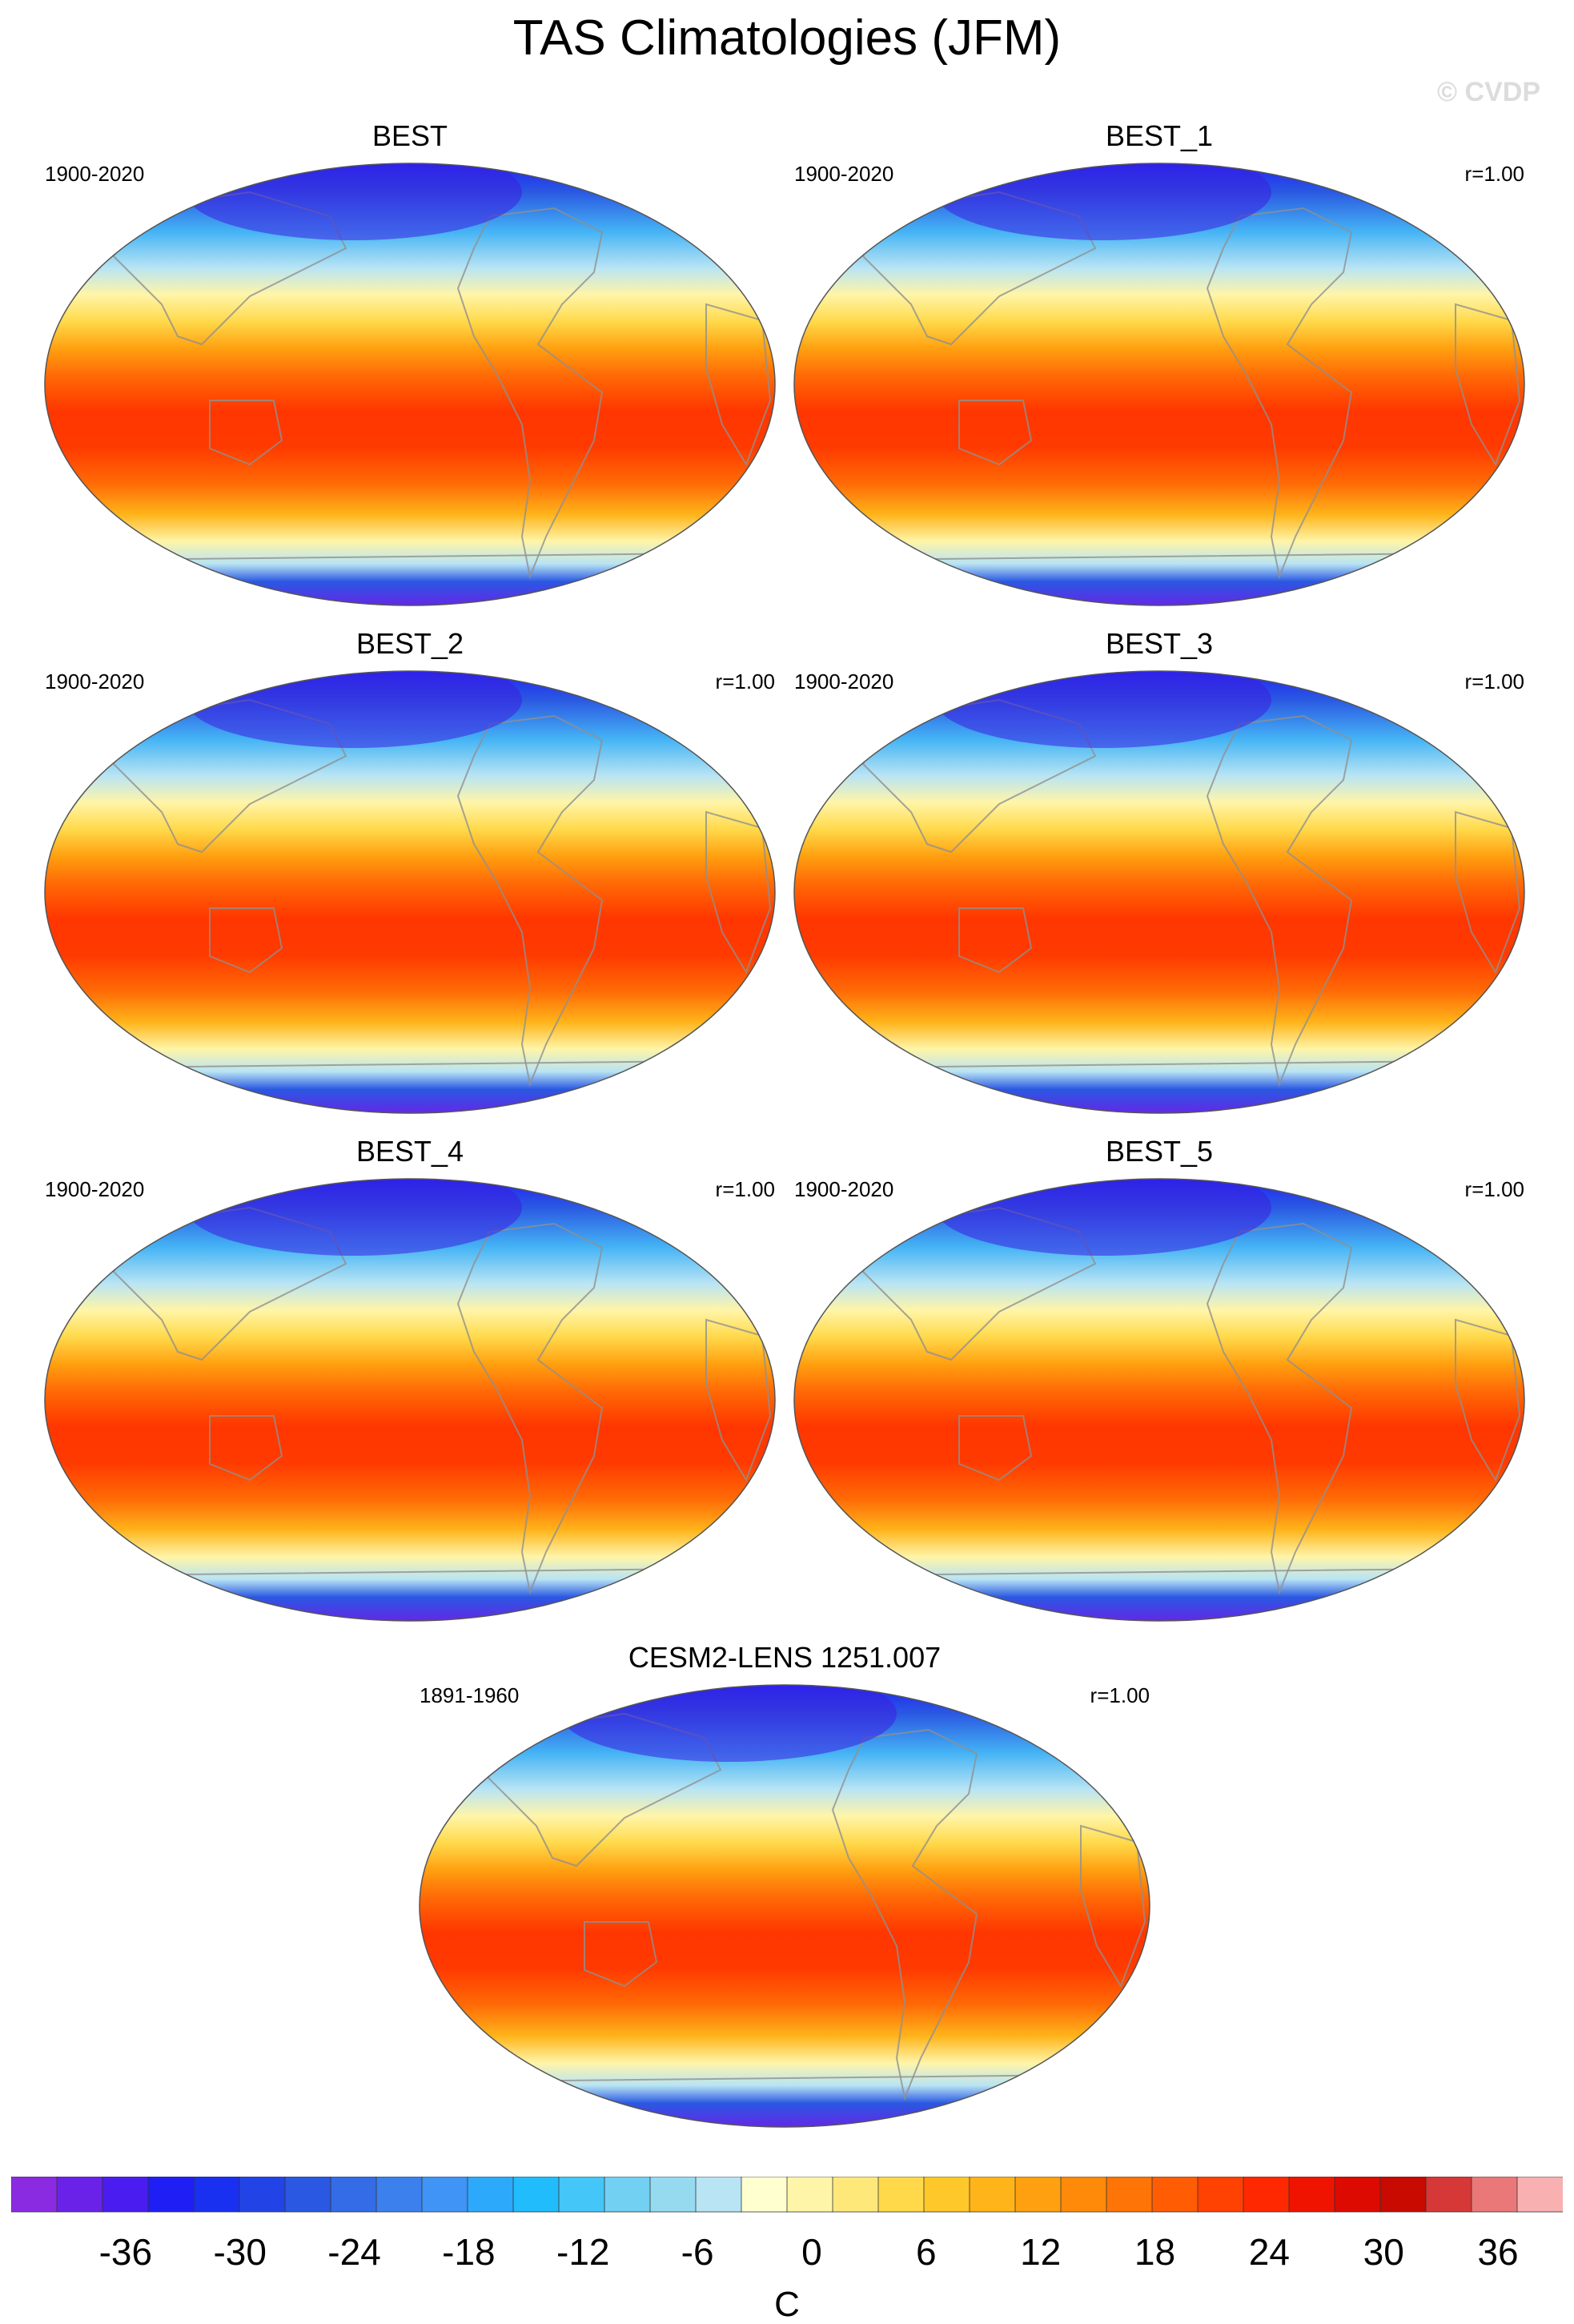 The width and height of the screenshot is (1574, 2324). I want to click on colorbar-tick-label: 12, so click(1040, 2252).